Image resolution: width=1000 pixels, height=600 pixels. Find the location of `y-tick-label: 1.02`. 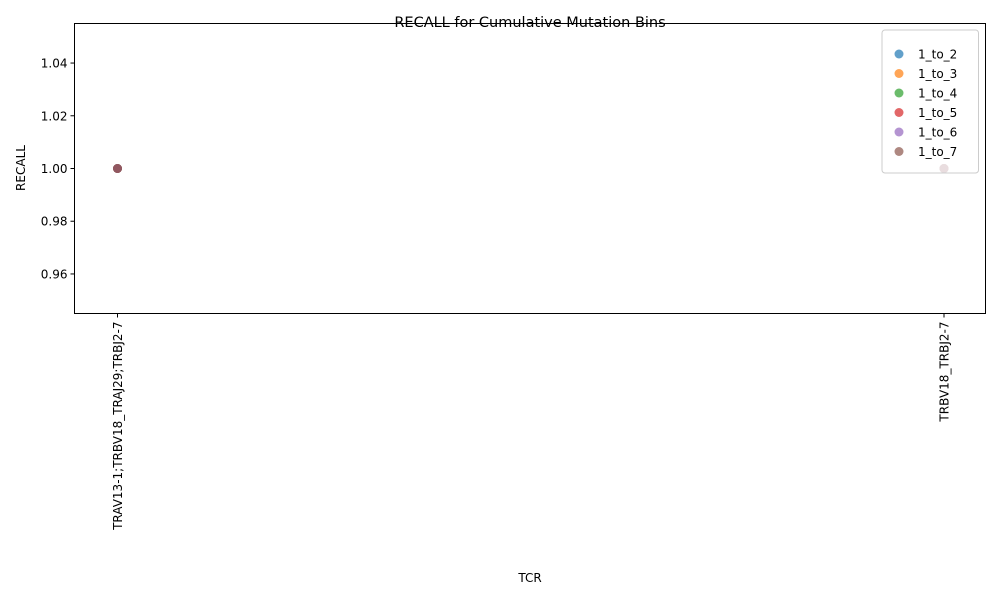

y-tick-label: 1.02 is located at coordinates (54, 116).